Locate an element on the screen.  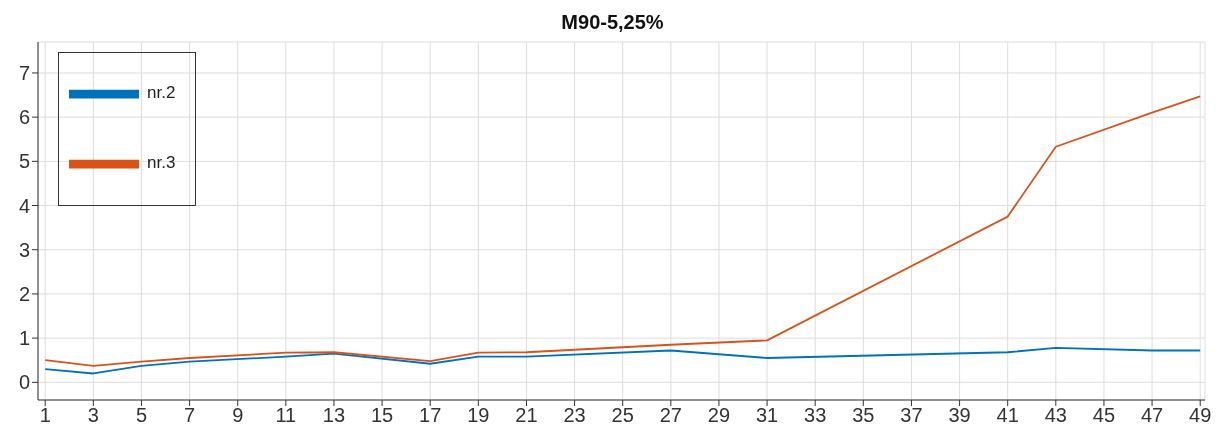
y-tick-label: 4 is located at coordinates (24, 205).